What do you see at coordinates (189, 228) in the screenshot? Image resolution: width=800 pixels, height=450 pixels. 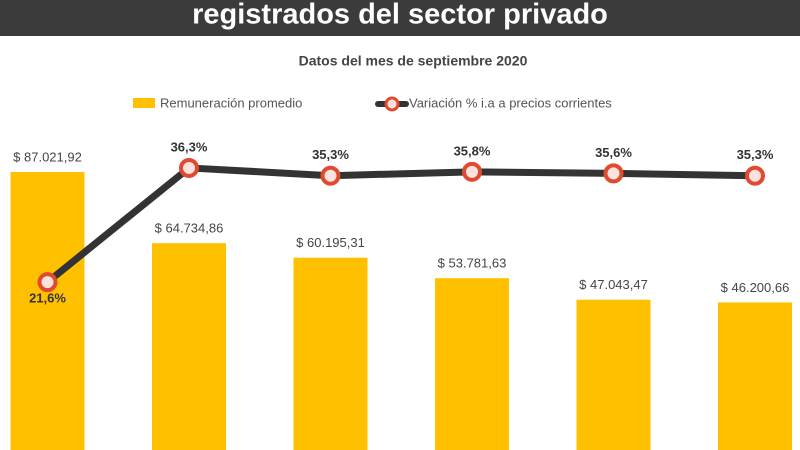 I see `bar-value-label: $ 64.734,86` at bounding box center [189, 228].